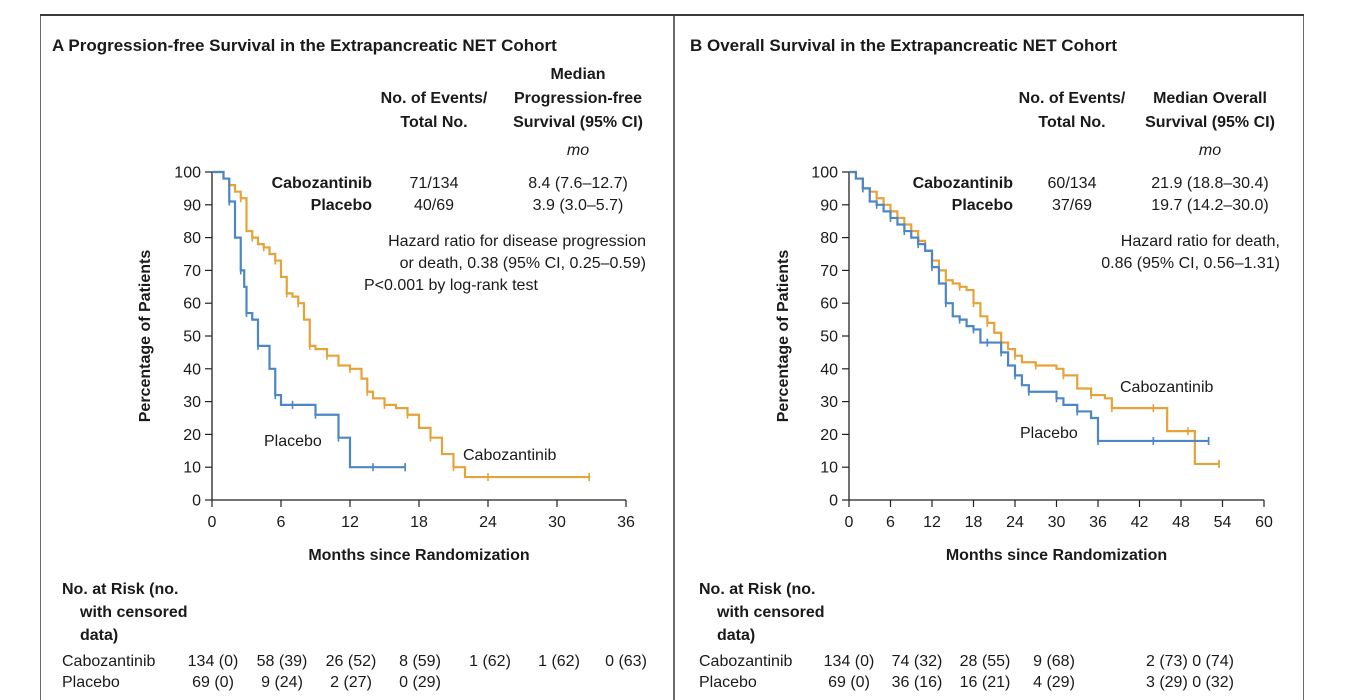 This screenshot has width=1352, height=700. I want to click on panel-b-y-tick-label: 90, so click(829, 205).